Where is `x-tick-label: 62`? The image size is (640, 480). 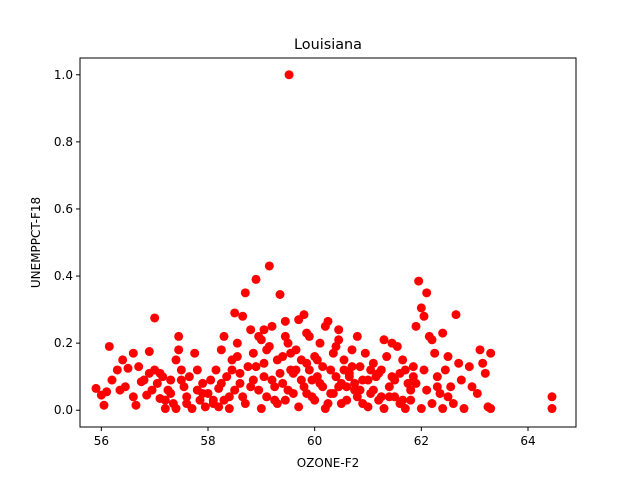
x-tick-label: 62 is located at coordinates (421, 441).